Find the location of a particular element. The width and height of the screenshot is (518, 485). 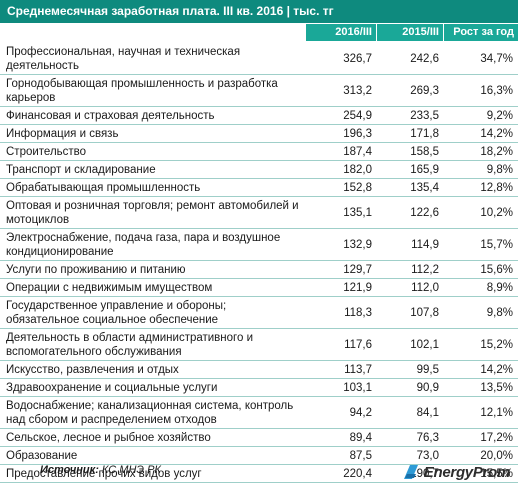

row-sector-name: Транспорт и складирование is located at coordinates (153, 169).